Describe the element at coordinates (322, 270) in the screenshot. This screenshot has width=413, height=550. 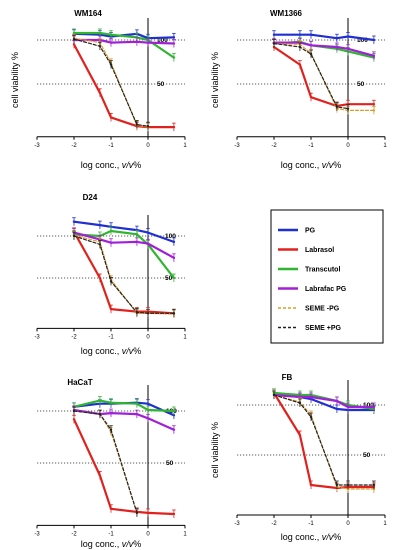
I see `legend-label-transcutol-2: Transcutol` at that location.